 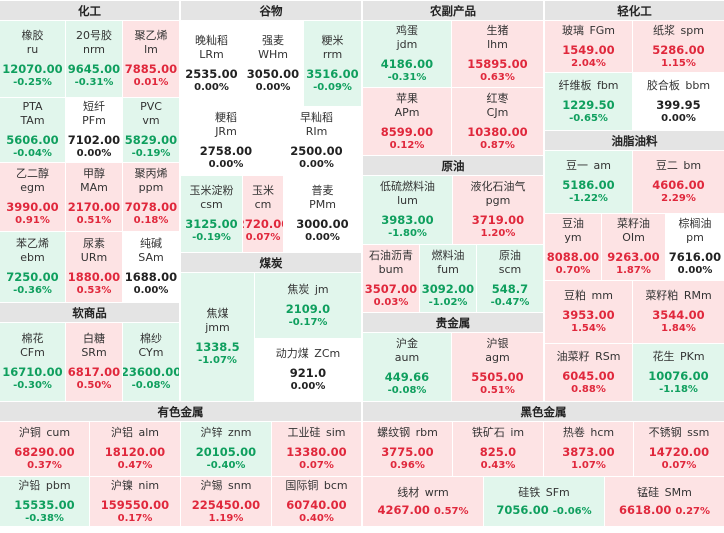 I want to click on contract-tile-ag: 沪银 agm 5505.00 0.51%, so click(x=497, y=367).